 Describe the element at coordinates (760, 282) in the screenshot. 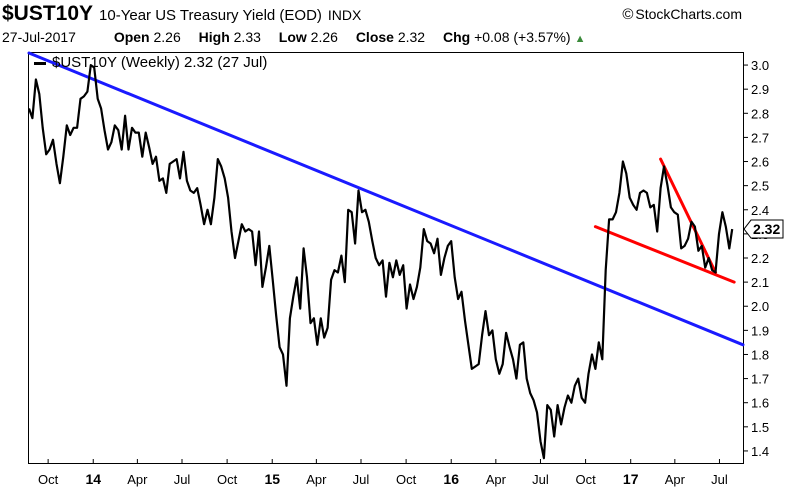

I see `y-tick-label: 2.1` at that location.